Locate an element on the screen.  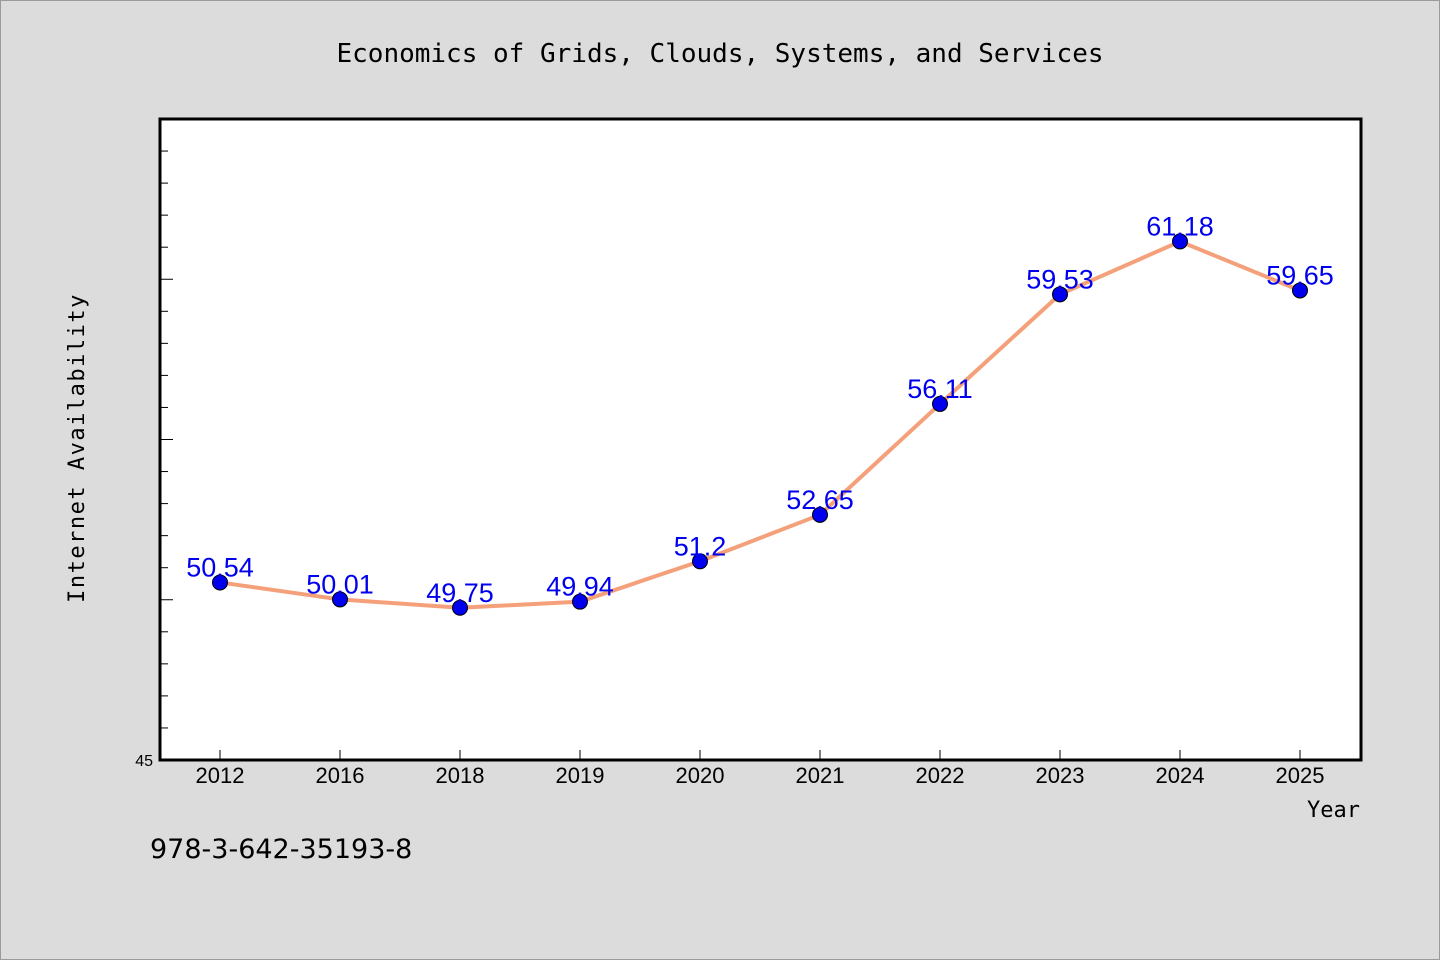
x-tick-label: 2022 is located at coordinates (940, 775).